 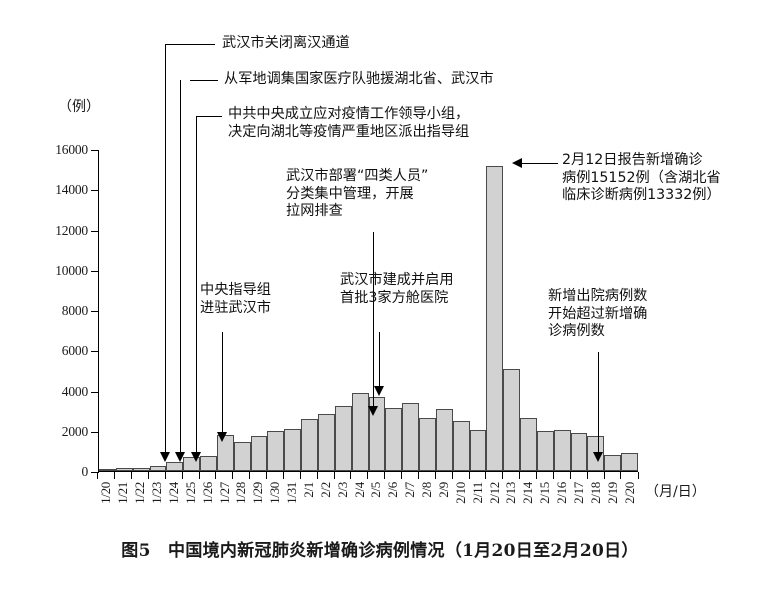 What do you see at coordinates (258, 504) in the screenshot?
I see `x-tick-label-cell: 1/29` at bounding box center [258, 504].